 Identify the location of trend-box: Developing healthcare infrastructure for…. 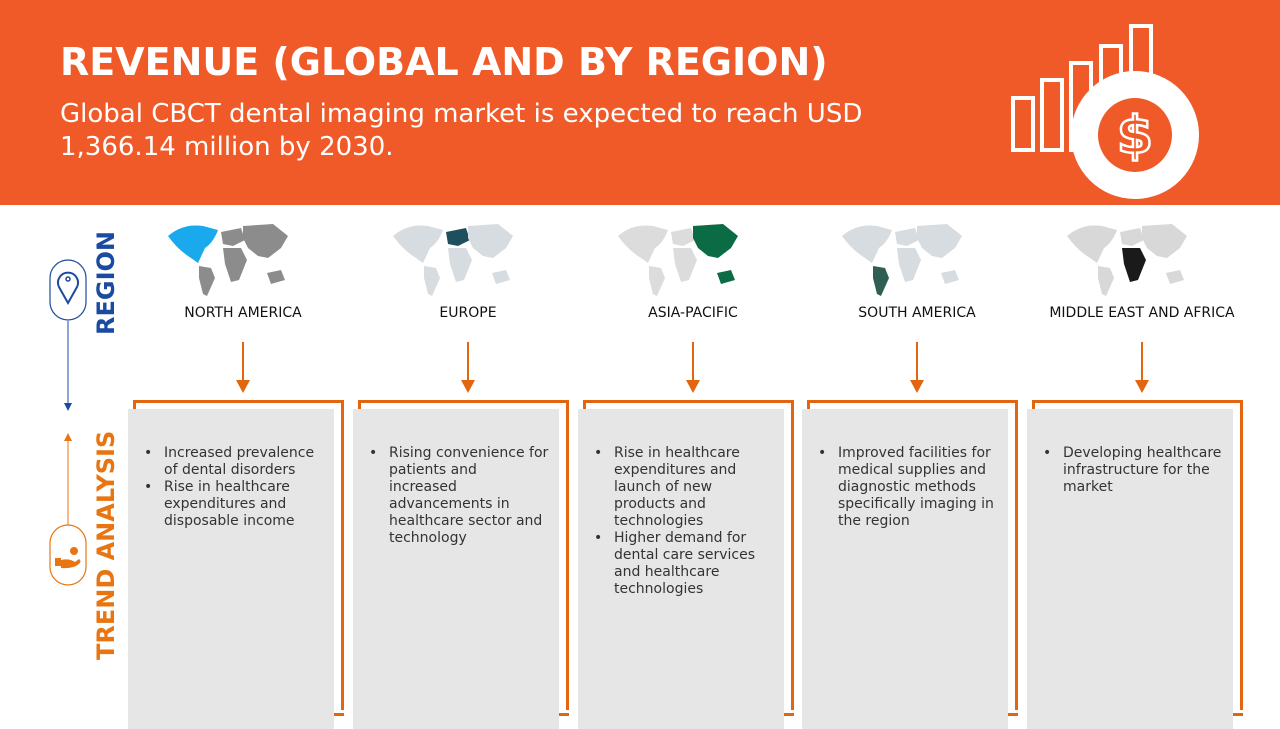
(1130, 569).